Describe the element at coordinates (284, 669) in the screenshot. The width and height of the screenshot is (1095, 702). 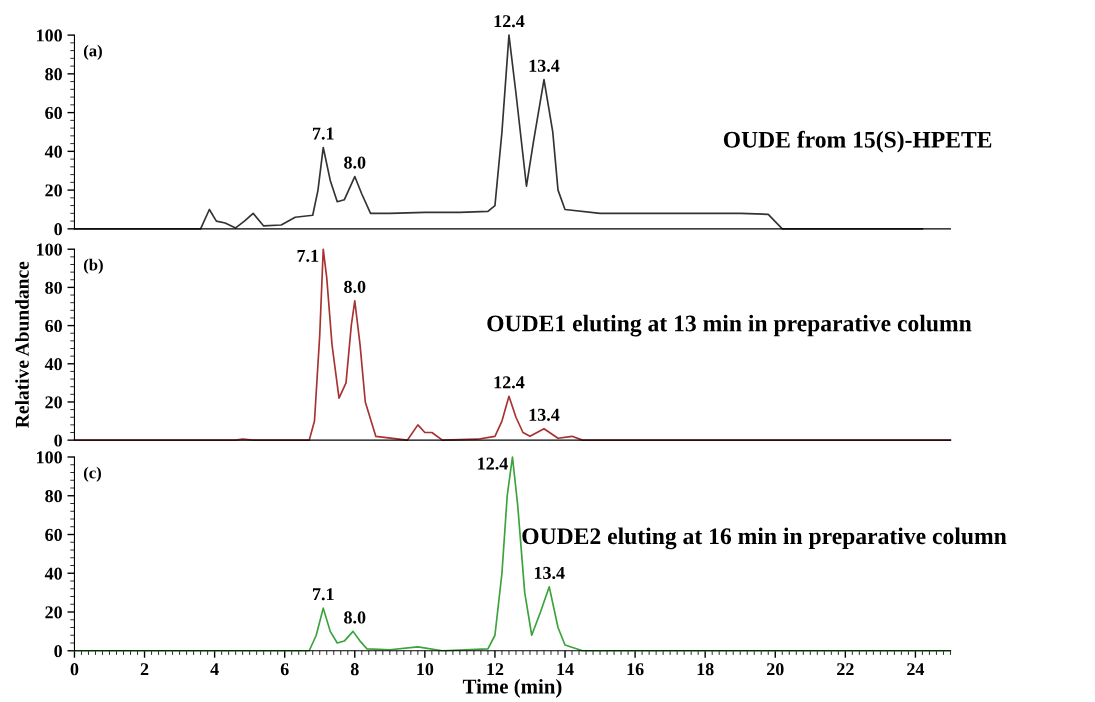
I see `x-tick-label: 6` at that location.